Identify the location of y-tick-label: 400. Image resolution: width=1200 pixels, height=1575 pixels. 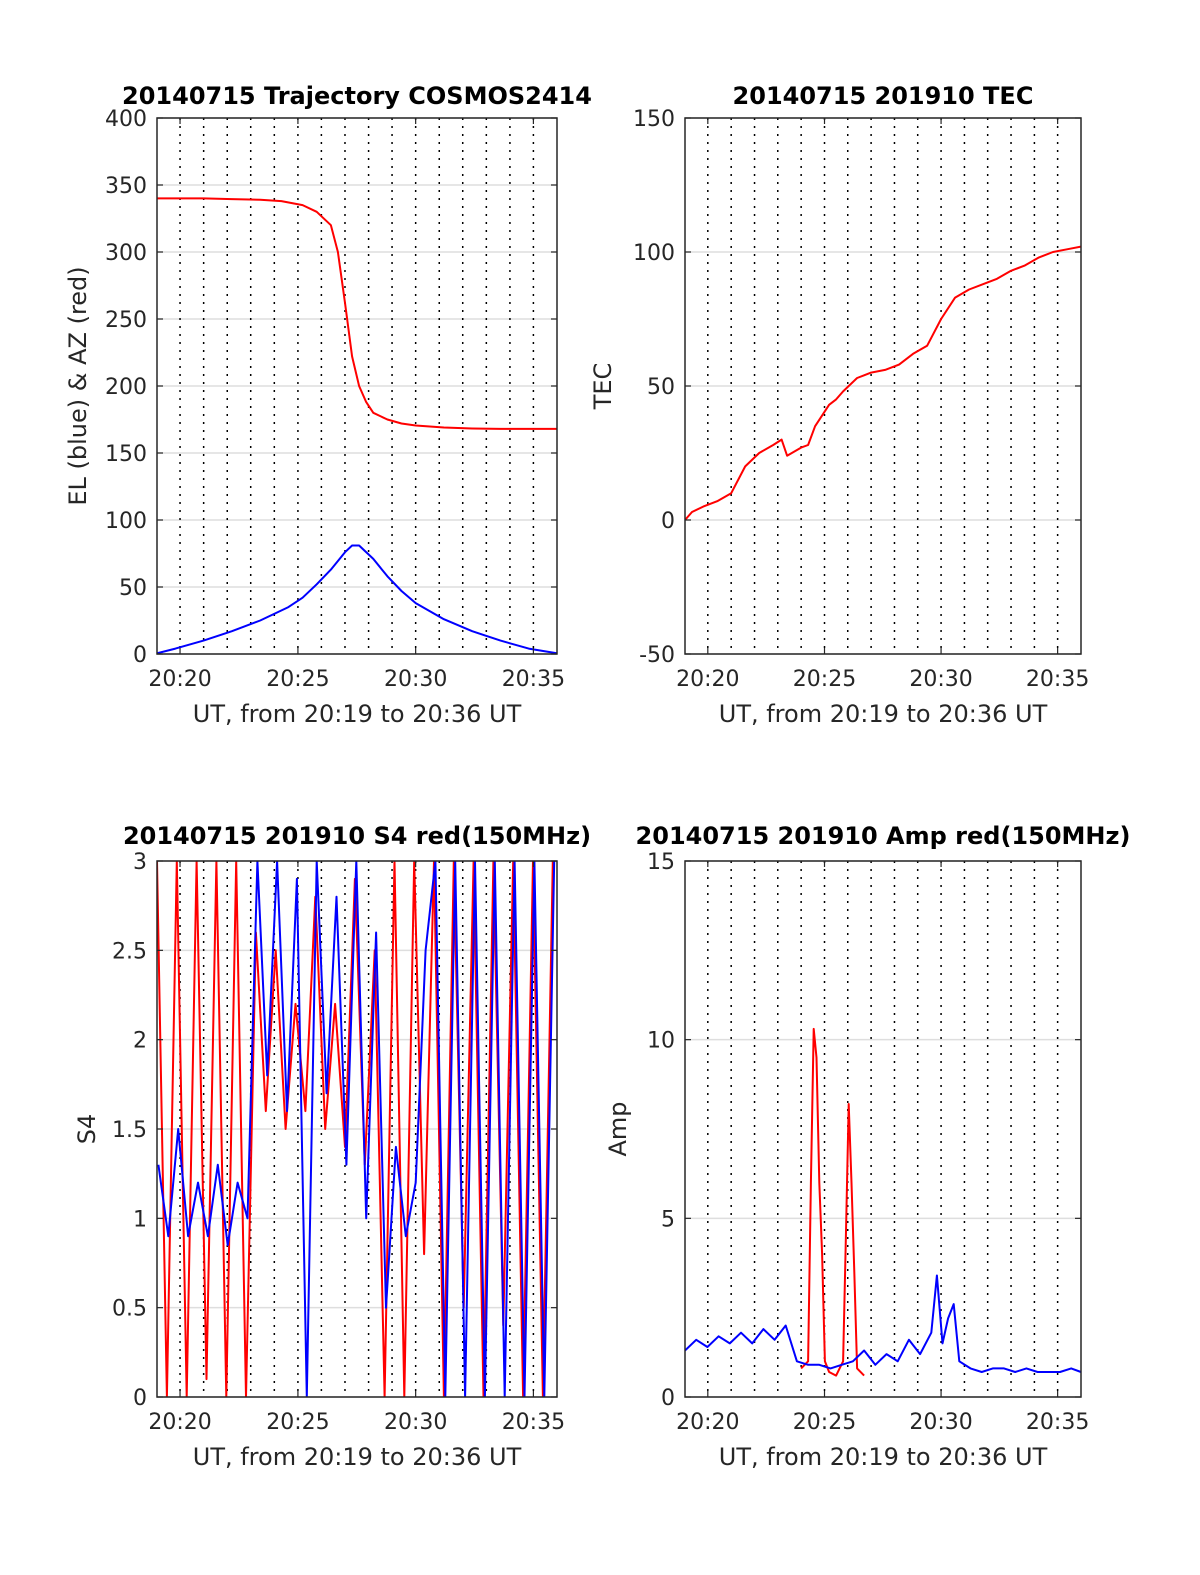
(126, 119).